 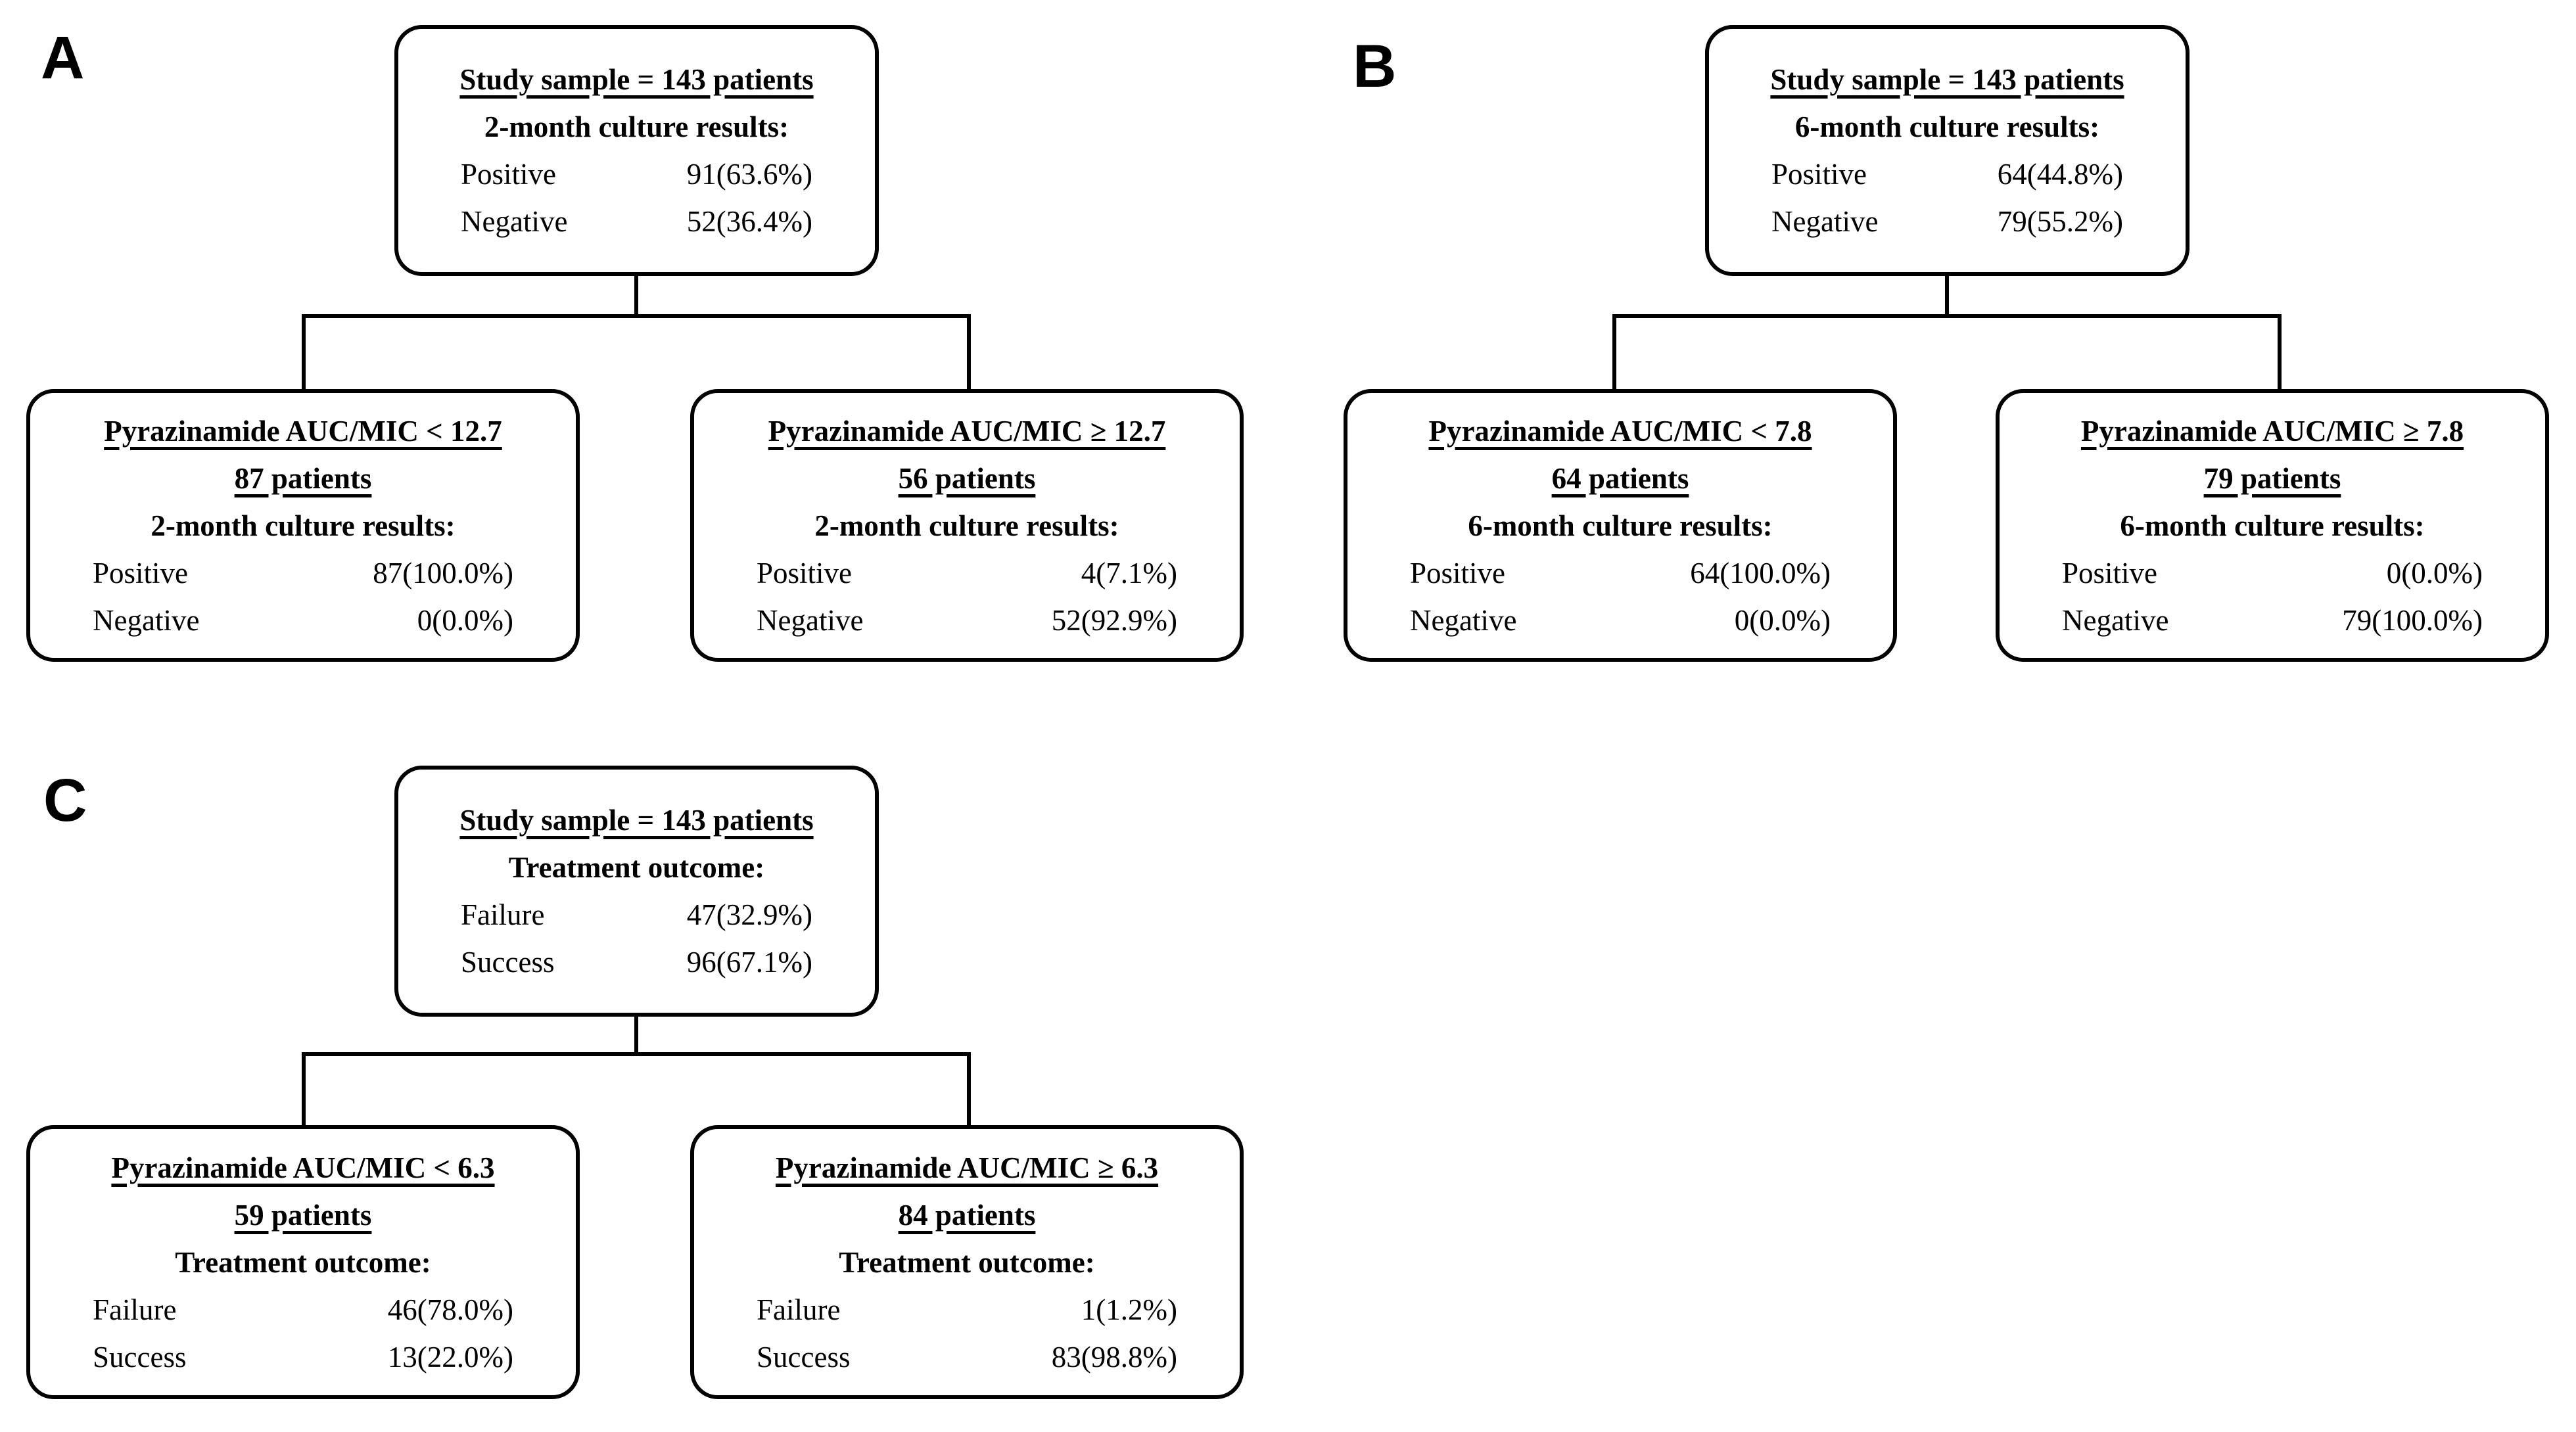 What do you see at coordinates (749, 174) in the screenshot?
I see `row-value: 91(63.6%)` at bounding box center [749, 174].